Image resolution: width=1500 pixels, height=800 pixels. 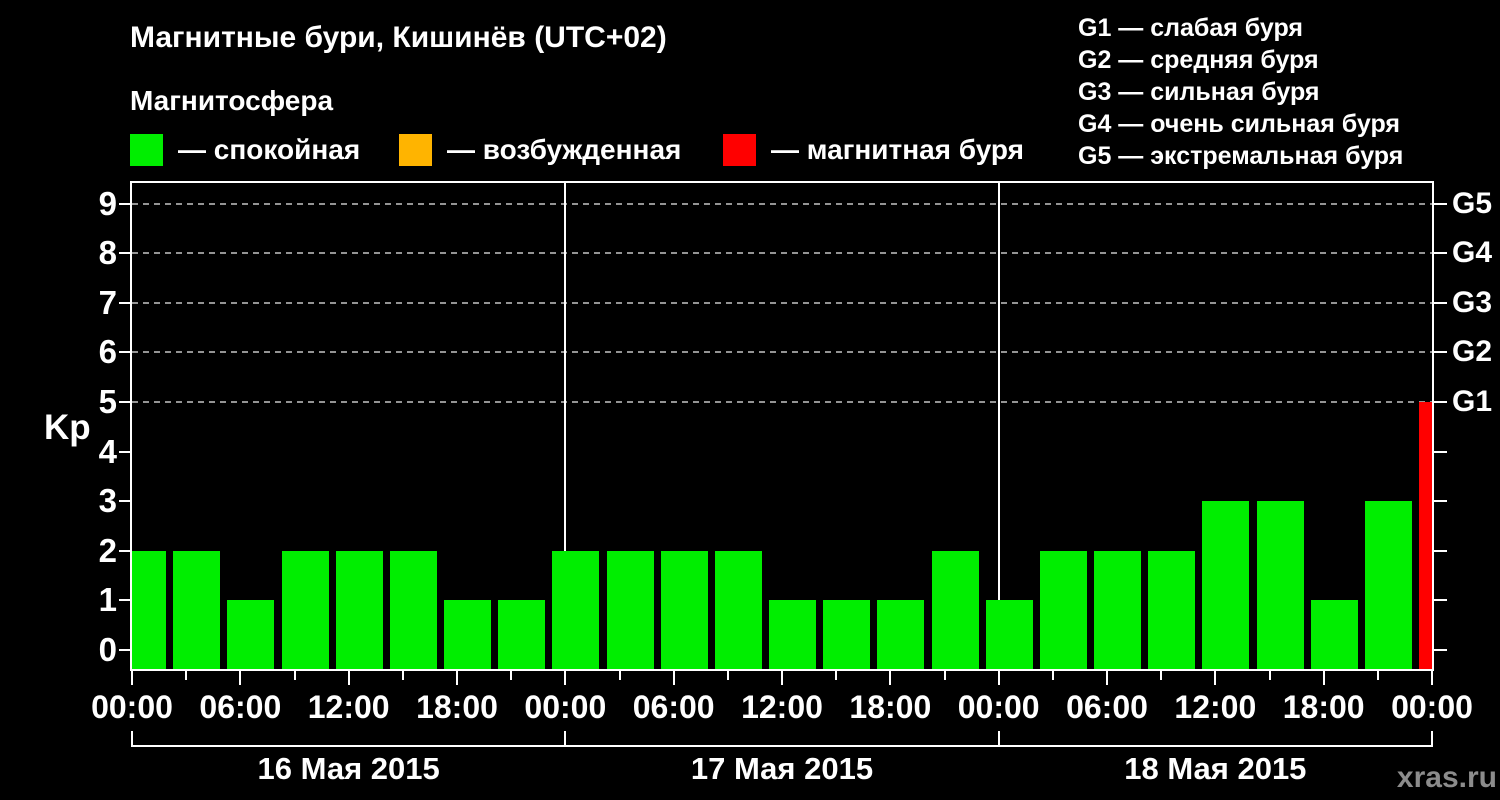 I want to click on y-tick-label: 9, so click(x=107, y=203).